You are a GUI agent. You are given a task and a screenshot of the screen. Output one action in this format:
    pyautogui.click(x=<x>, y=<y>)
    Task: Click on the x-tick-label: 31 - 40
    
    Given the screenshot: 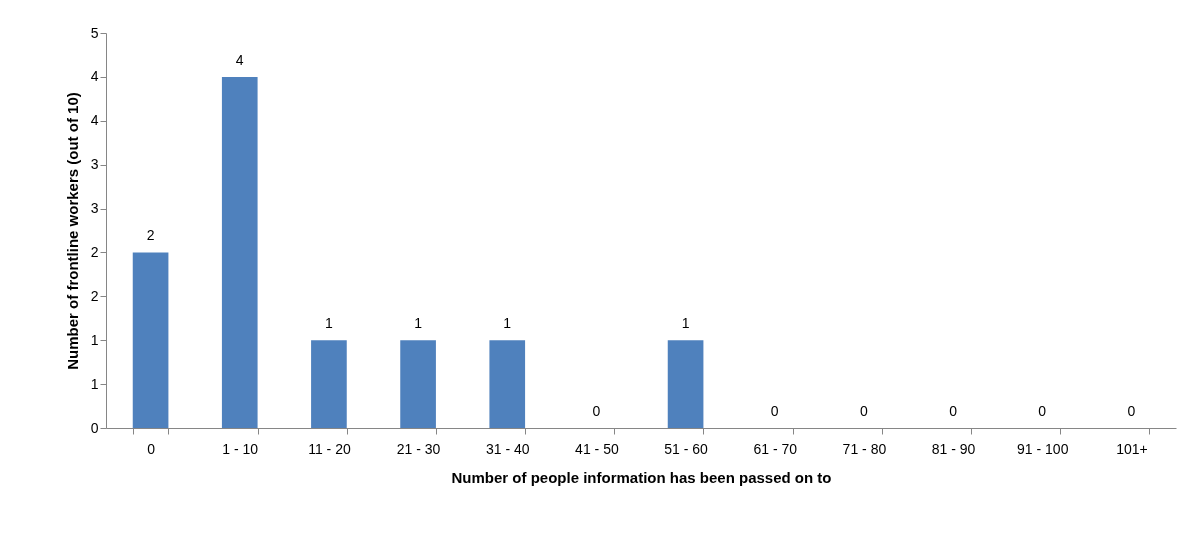 What is the action you would take?
    pyautogui.click(x=507, y=448)
    